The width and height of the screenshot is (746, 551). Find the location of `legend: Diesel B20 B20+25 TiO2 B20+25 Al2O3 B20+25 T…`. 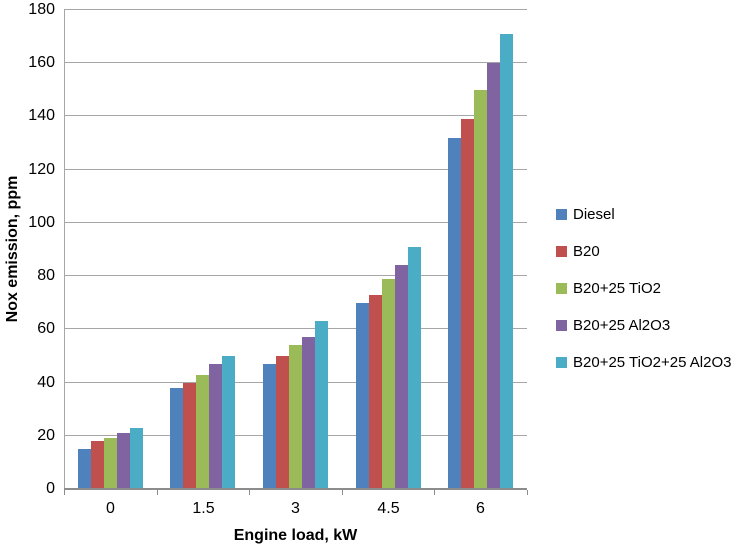

legend: Diesel B20 B20+25 TiO2 B20+25 Al2O3 B20+25 T… is located at coordinates (643, 288).